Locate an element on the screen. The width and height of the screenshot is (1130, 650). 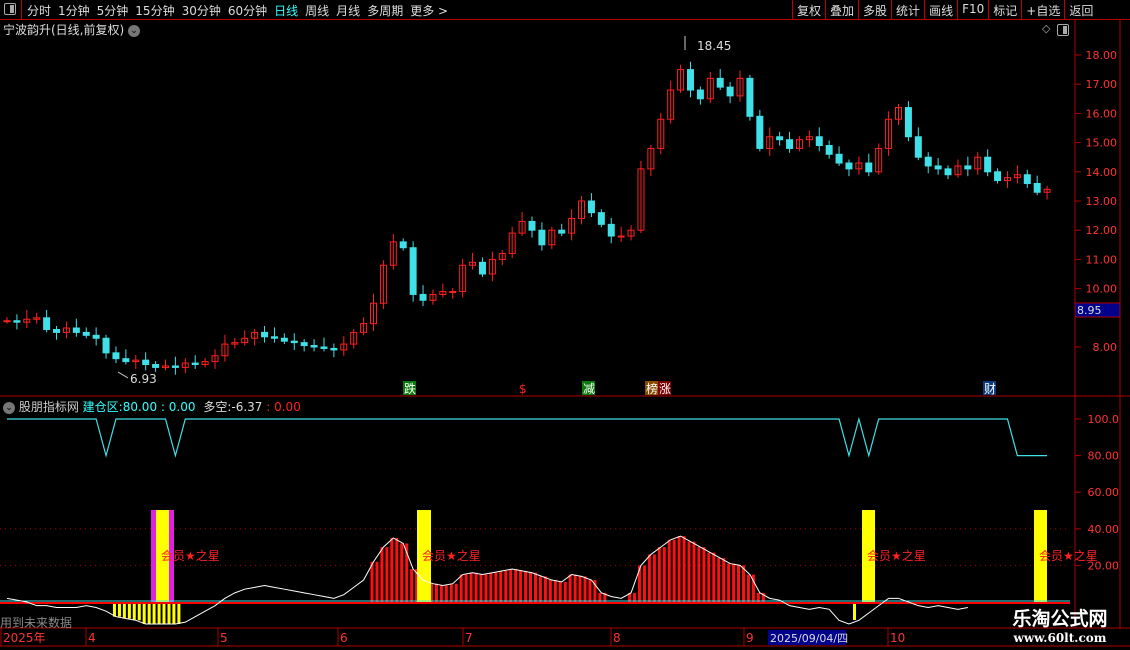
toolbar-button: 多股 is located at coordinates (874, 10).